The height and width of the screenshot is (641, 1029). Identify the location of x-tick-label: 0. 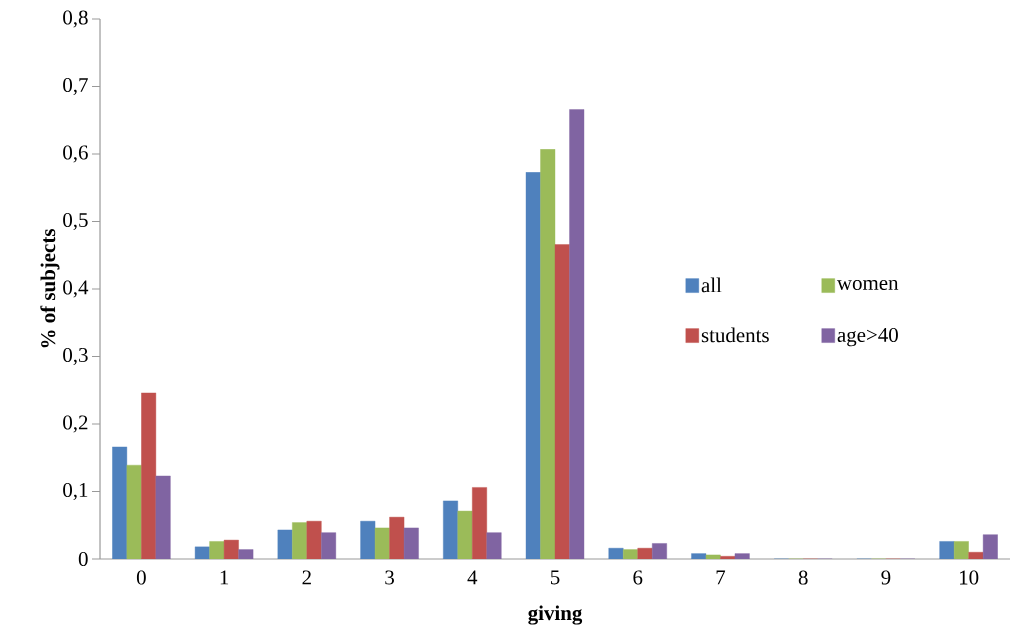
(141, 577).